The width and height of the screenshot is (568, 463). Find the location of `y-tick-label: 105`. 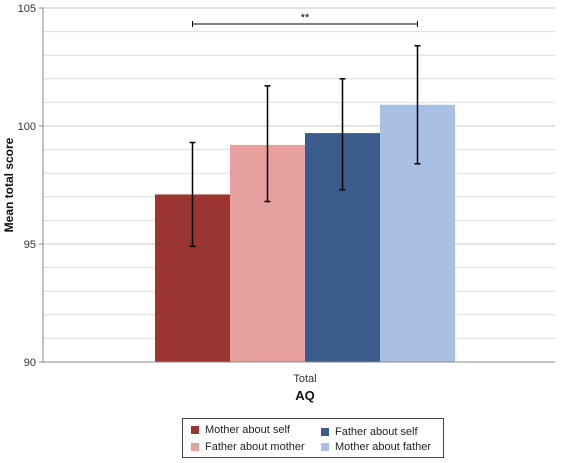

y-tick-label: 105 is located at coordinates (27, 9).